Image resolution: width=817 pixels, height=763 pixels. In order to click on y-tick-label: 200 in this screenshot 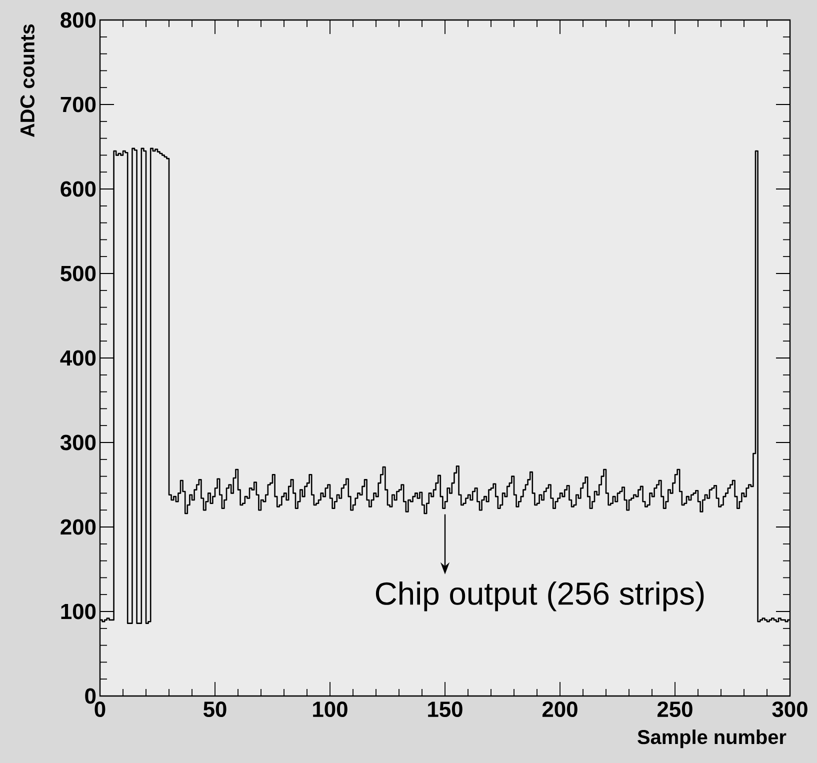, I will do `click(78, 527)`.